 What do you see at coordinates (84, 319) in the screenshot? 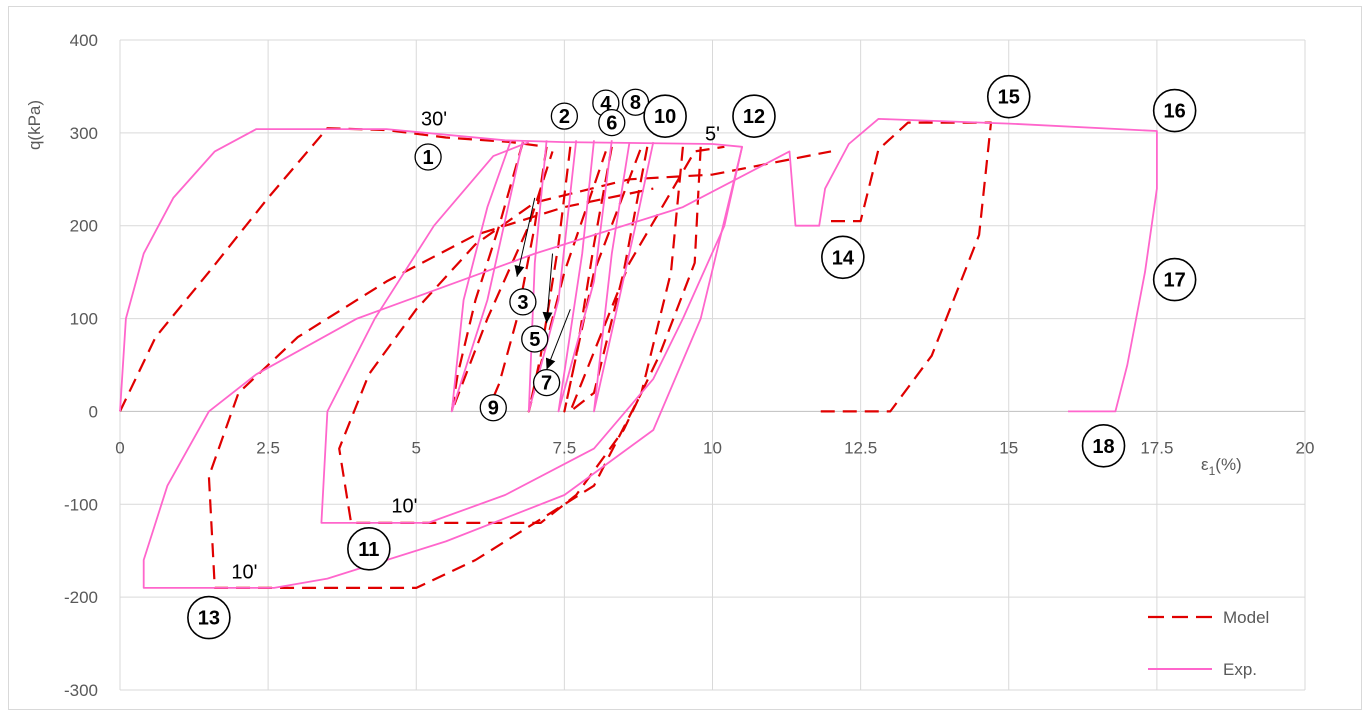
I see `y-tick-label: 100` at bounding box center [84, 319].